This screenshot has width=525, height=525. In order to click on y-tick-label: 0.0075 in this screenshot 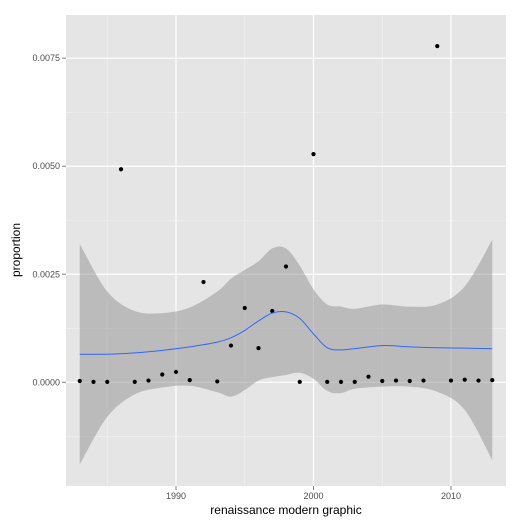, I will do `click(46, 58)`.